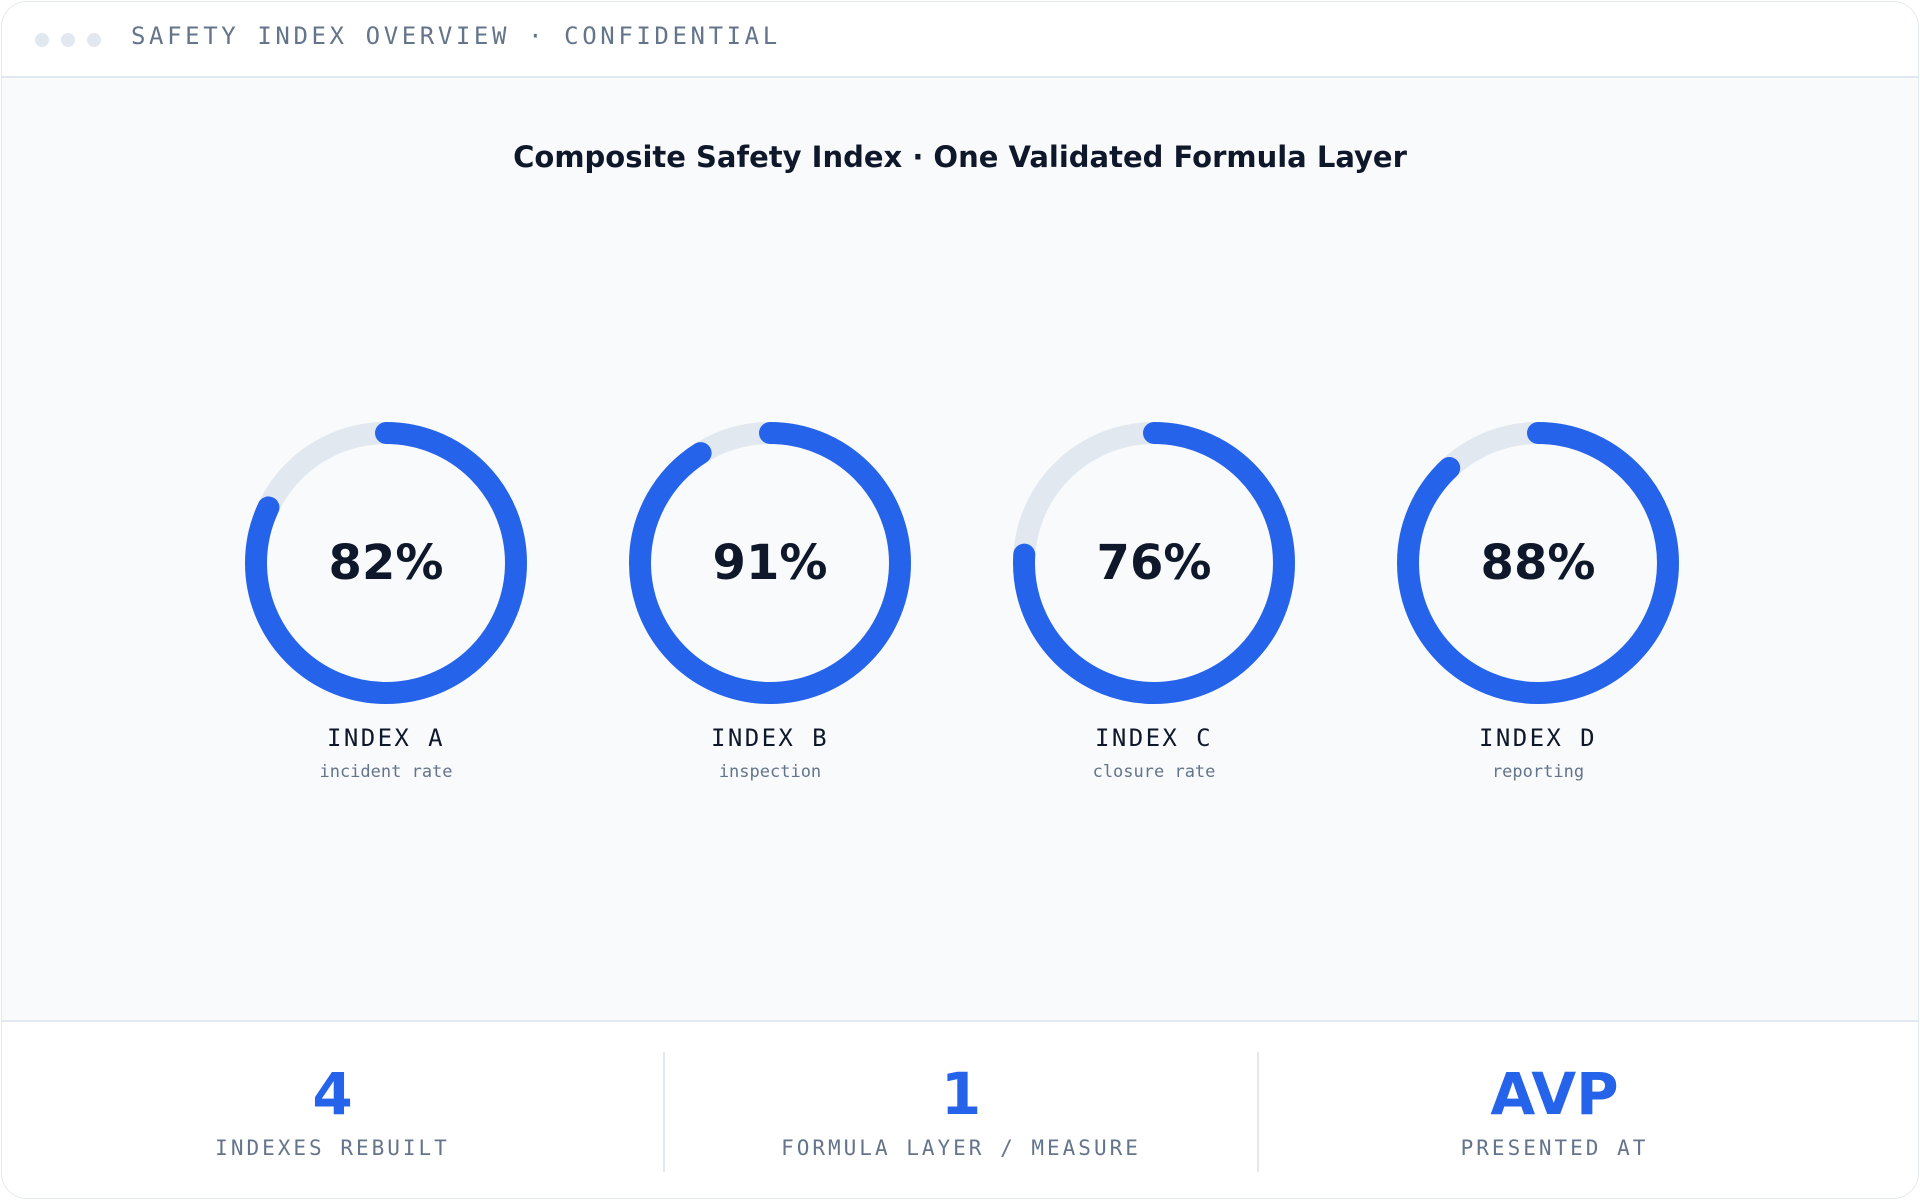 Image resolution: width=1920 pixels, height=1200 pixels. What do you see at coordinates (332, 1148) in the screenshot?
I see `stat-label: INDEXES REBUILT` at bounding box center [332, 1148].